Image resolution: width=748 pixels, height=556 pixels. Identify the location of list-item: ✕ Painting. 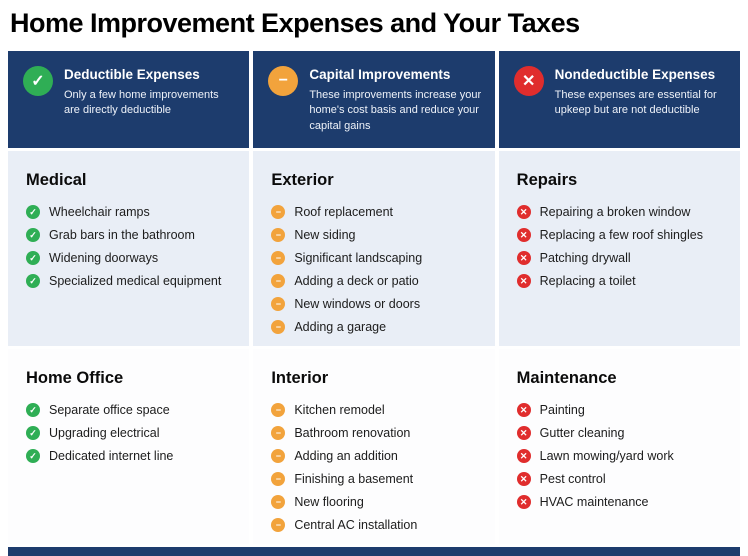
(621, 410).